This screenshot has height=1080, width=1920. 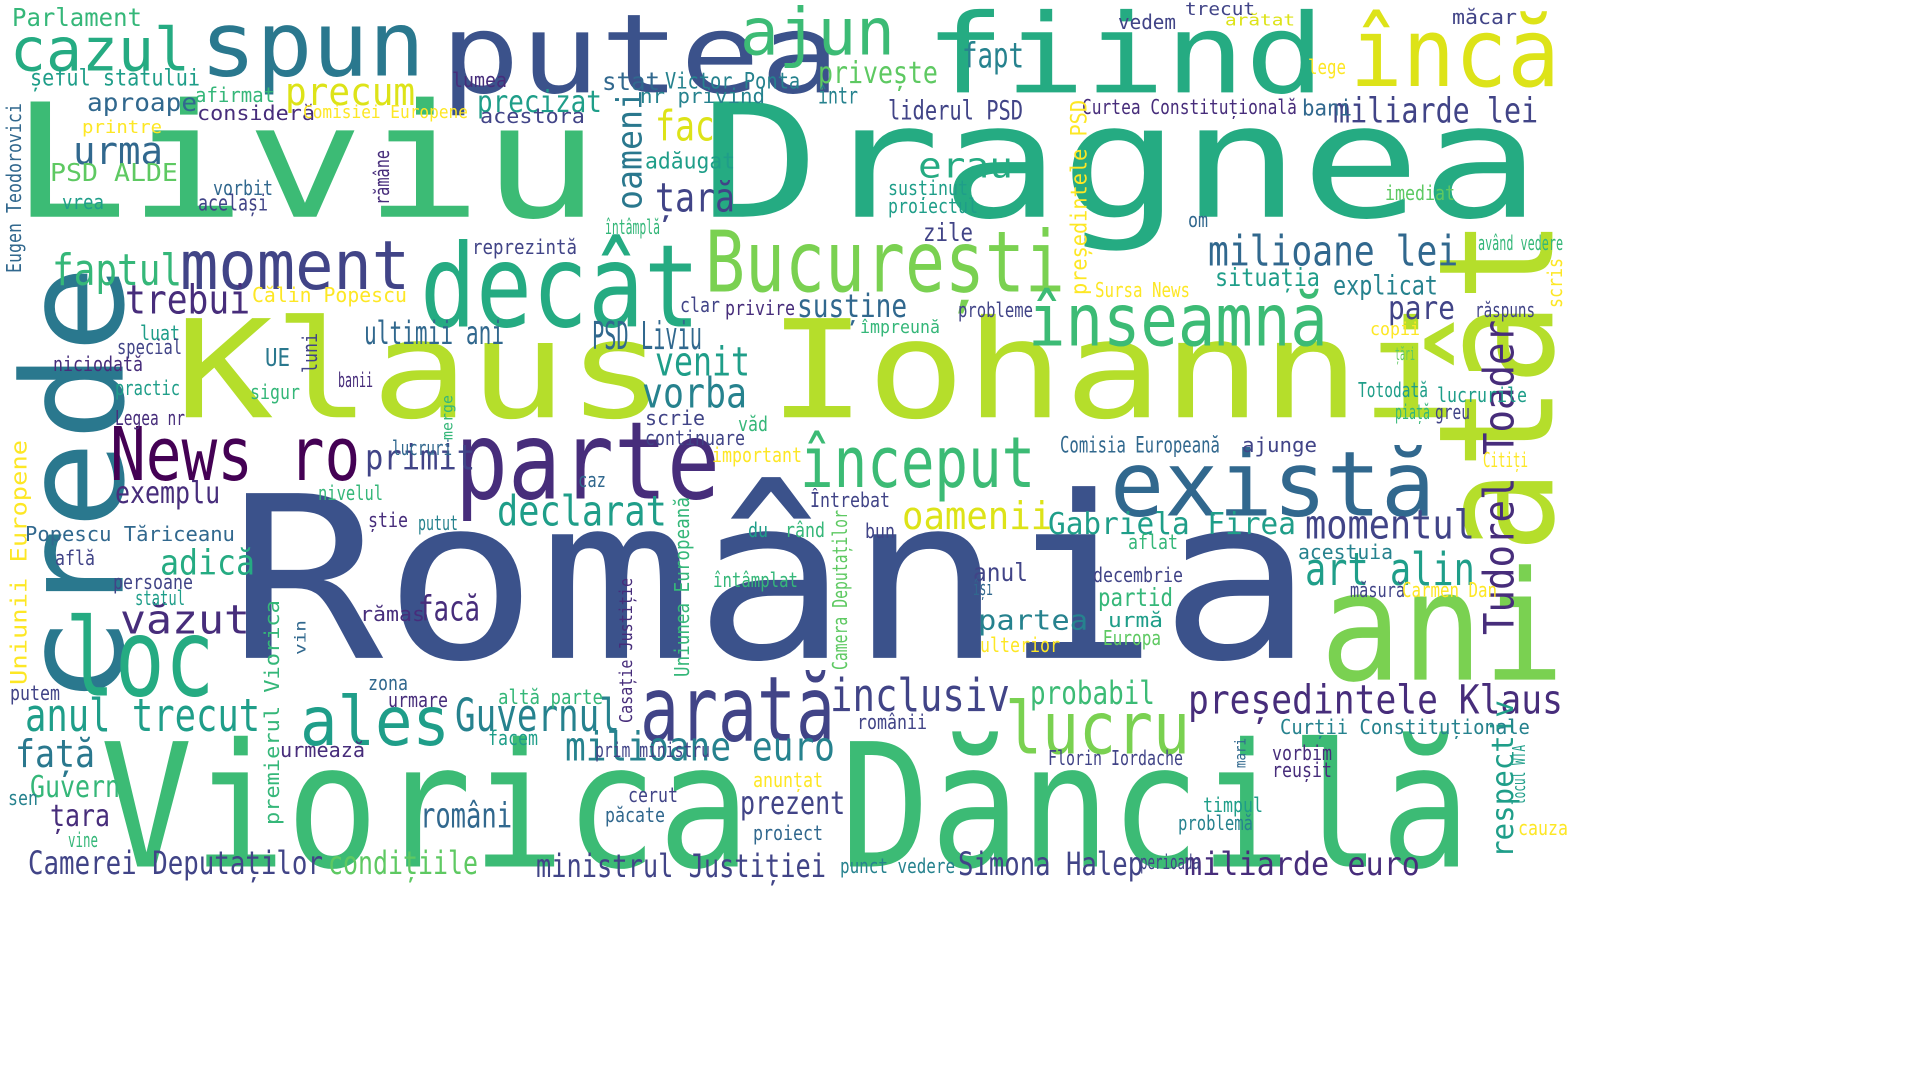 What do you see at coordinates (948, 232) in the screenshot?
I see `word-zile: zile` at bounding box center [948, 232].